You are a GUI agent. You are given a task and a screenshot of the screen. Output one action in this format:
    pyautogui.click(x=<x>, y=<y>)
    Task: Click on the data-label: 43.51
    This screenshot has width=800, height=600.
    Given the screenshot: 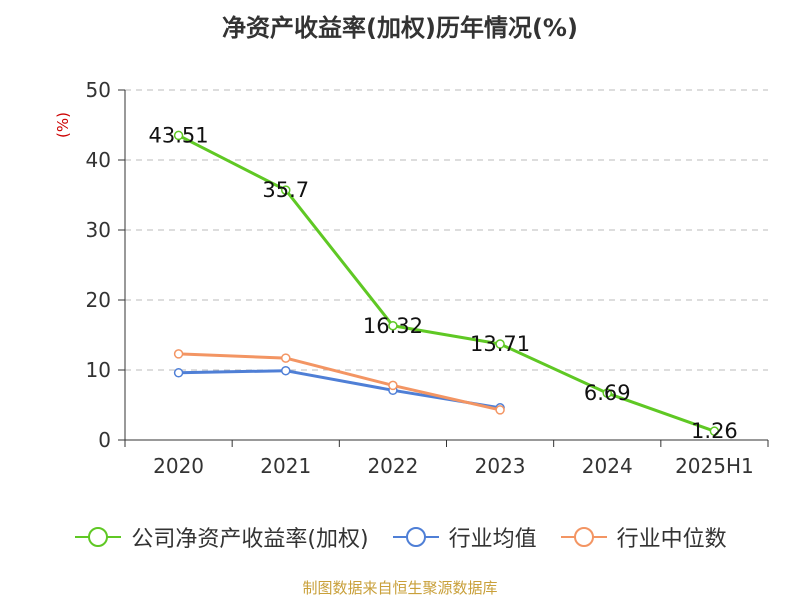 What is the action you would take?
    pyautogui.click(x=179, y=135)
    